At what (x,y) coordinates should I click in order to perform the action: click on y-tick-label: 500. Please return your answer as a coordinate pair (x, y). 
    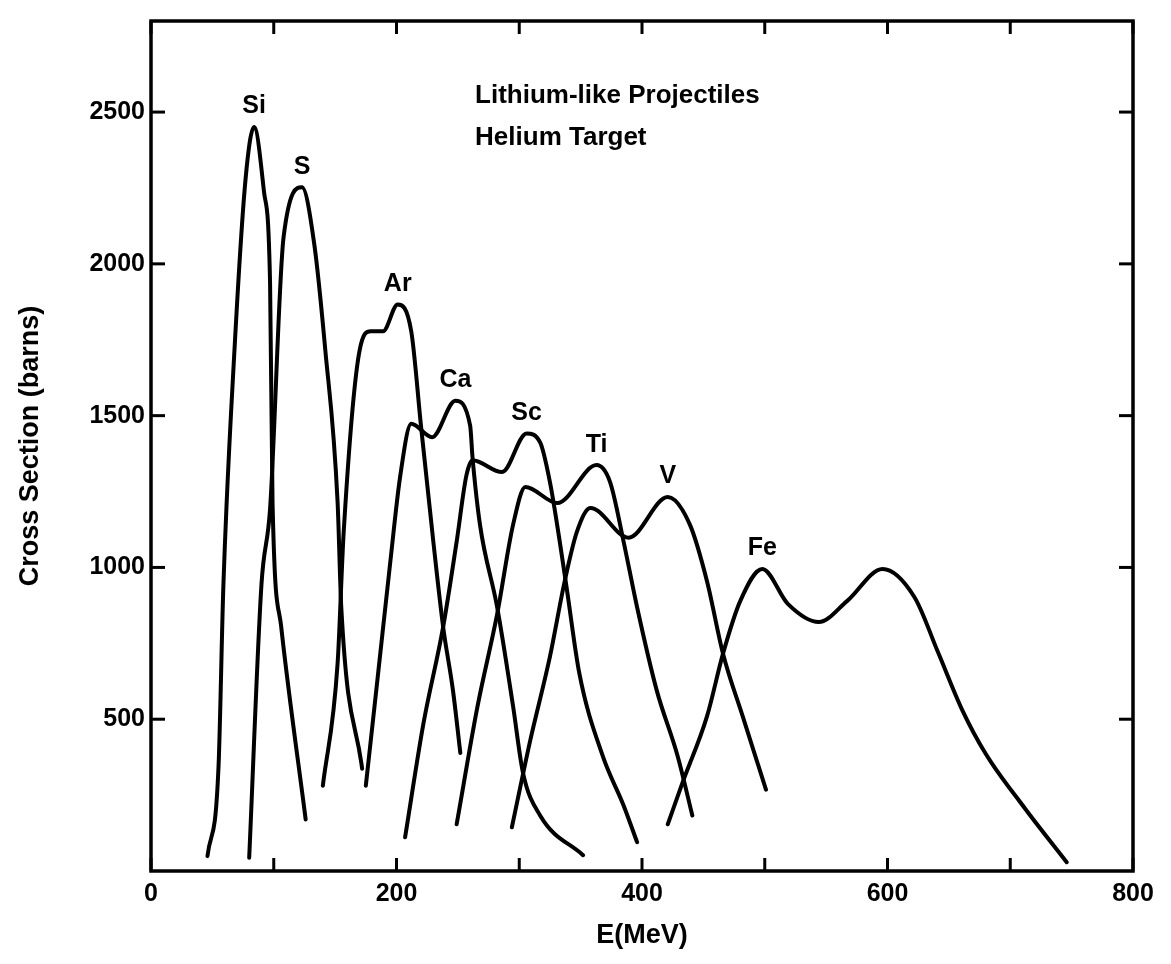
    Looking at the image, I should click on (124, 717).